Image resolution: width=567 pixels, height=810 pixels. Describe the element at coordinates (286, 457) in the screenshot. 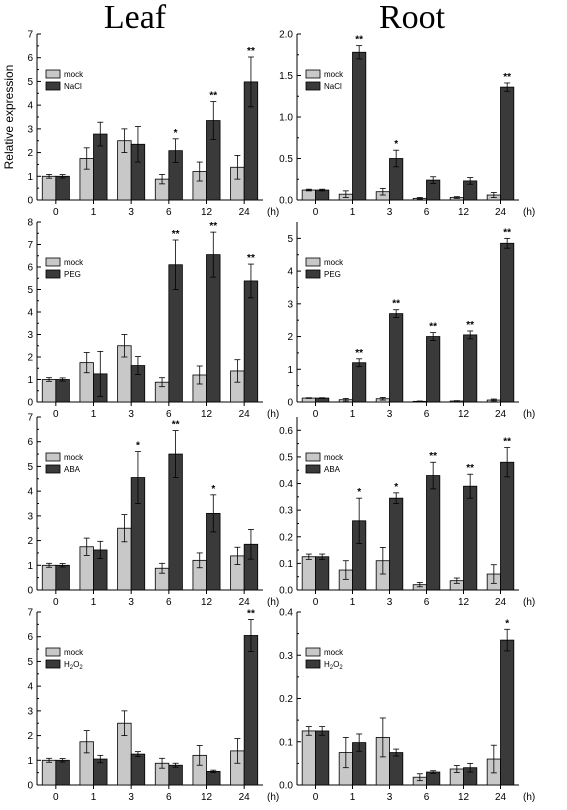

I see `y-tick-label: 0.5` at that location.